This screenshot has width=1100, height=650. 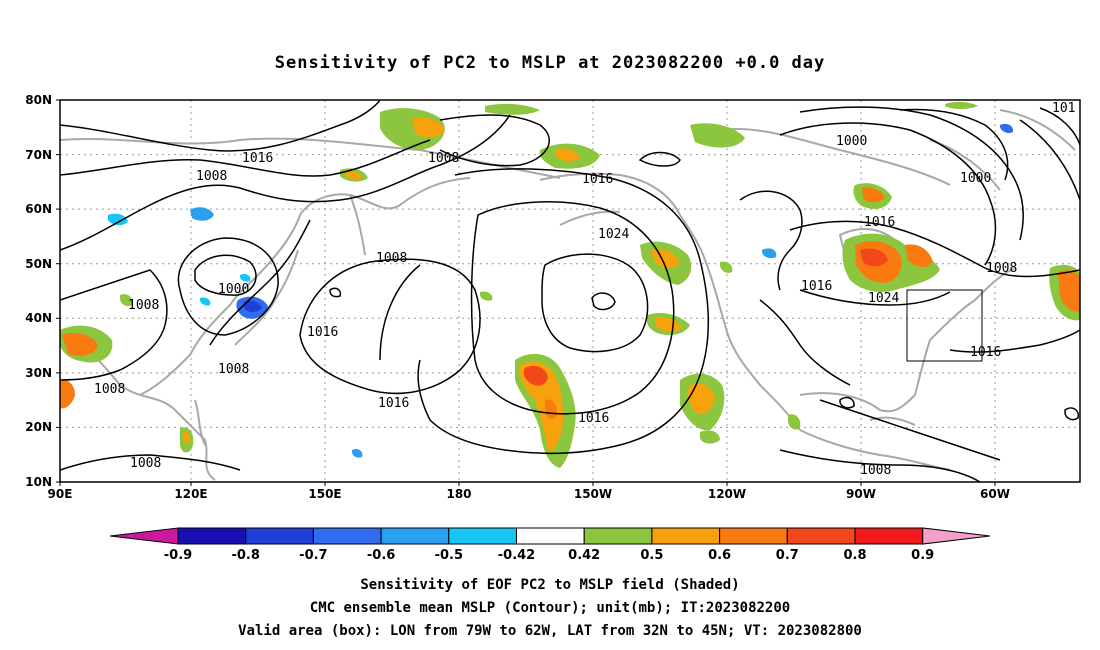 I want to click on lon-label: 120E, so click(x=190, y=494).